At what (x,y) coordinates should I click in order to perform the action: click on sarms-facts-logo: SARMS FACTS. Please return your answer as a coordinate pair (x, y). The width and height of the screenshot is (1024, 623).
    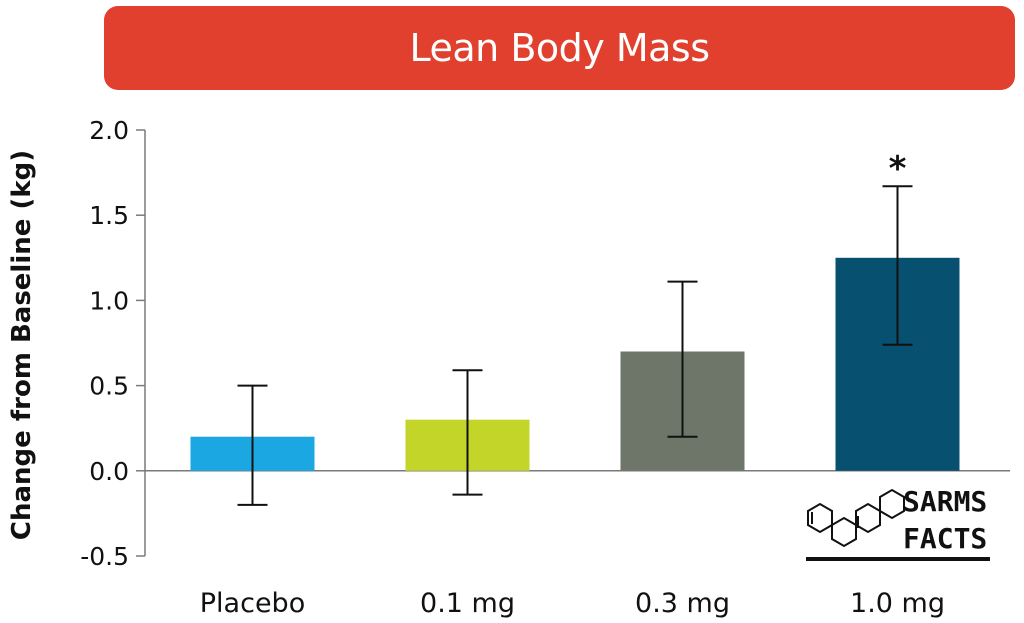
    Looking at the image, I should click on (898, 523).